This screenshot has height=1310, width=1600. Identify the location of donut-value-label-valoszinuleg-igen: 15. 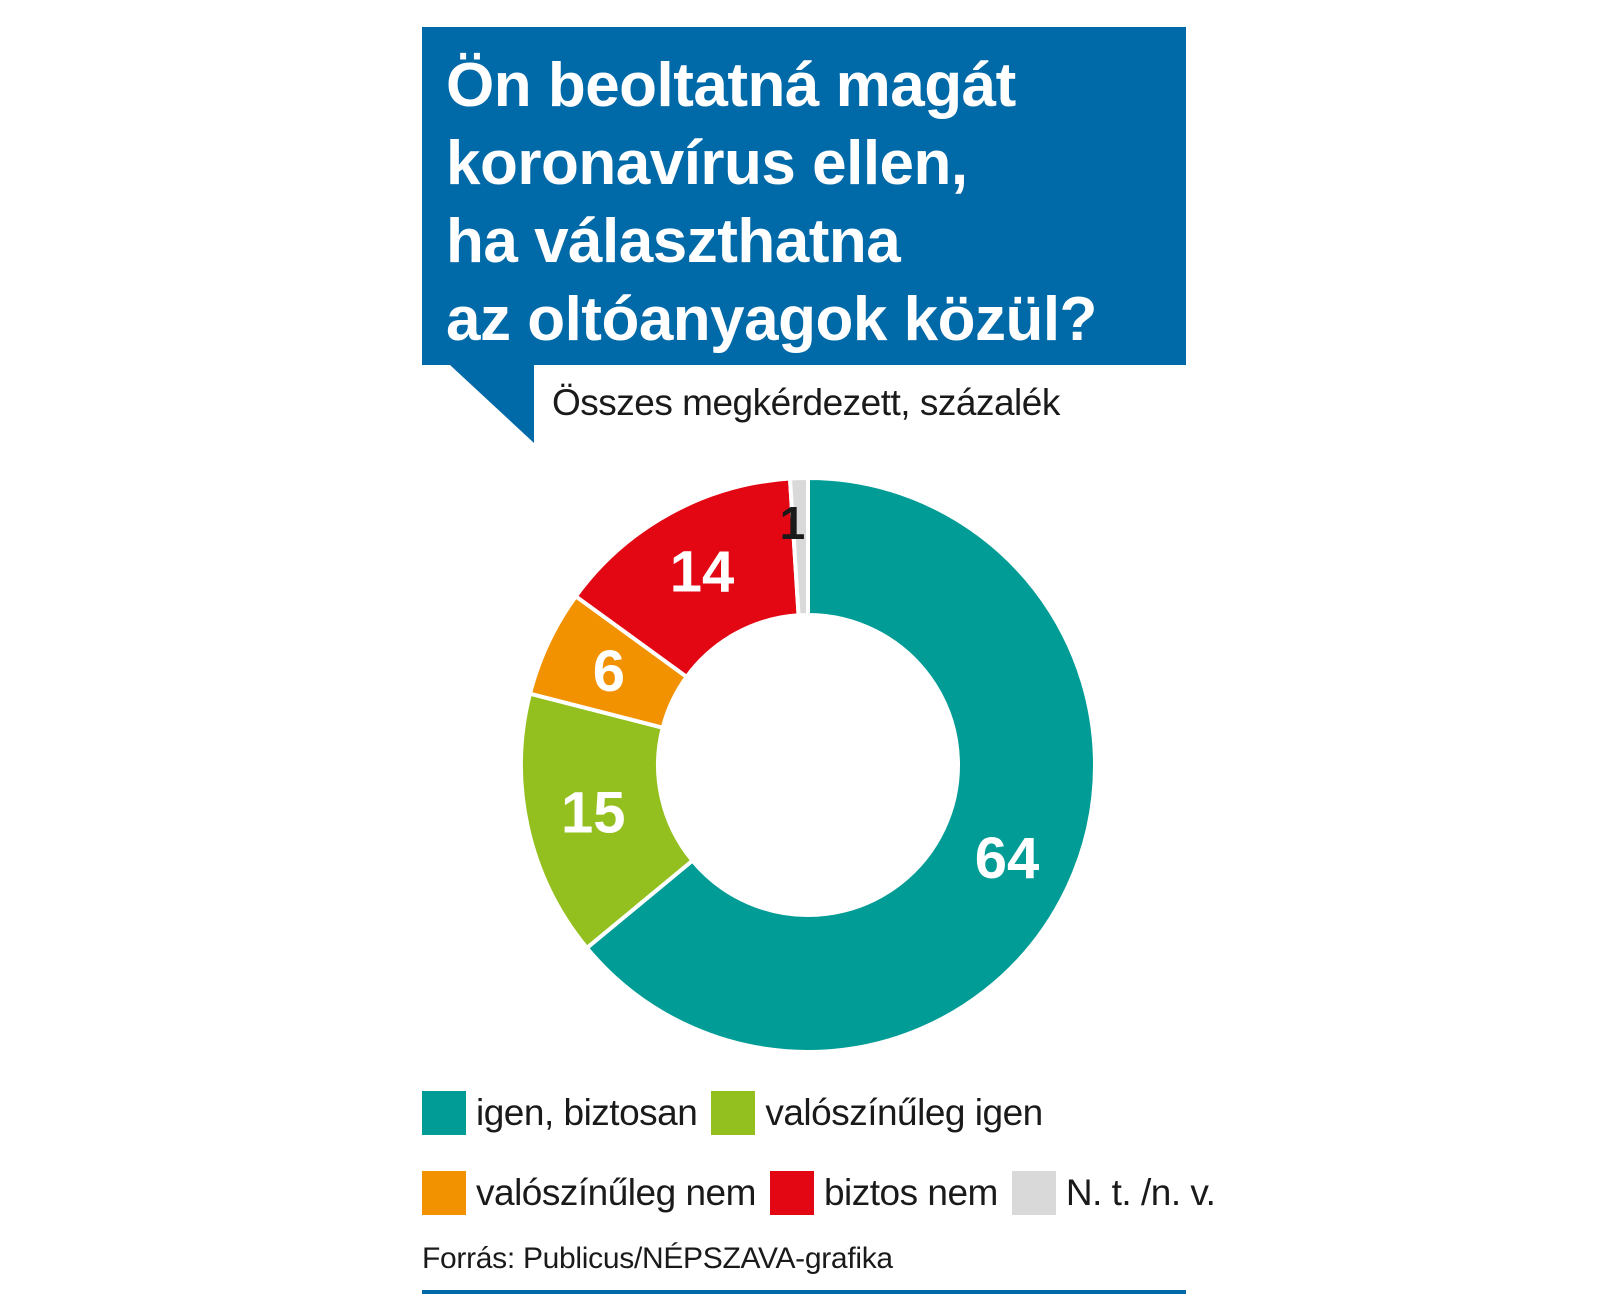
(593, 812).